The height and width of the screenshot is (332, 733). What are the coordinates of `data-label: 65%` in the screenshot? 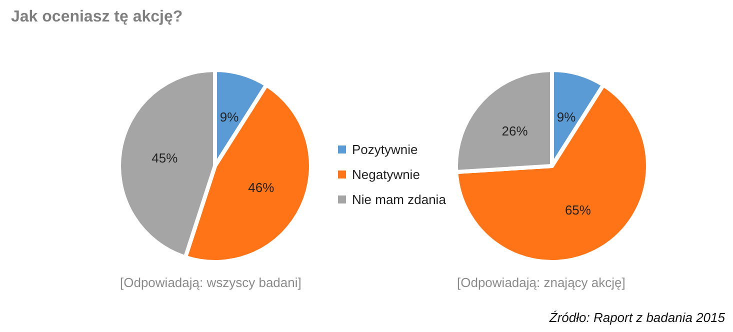 It's located at (578, 210).